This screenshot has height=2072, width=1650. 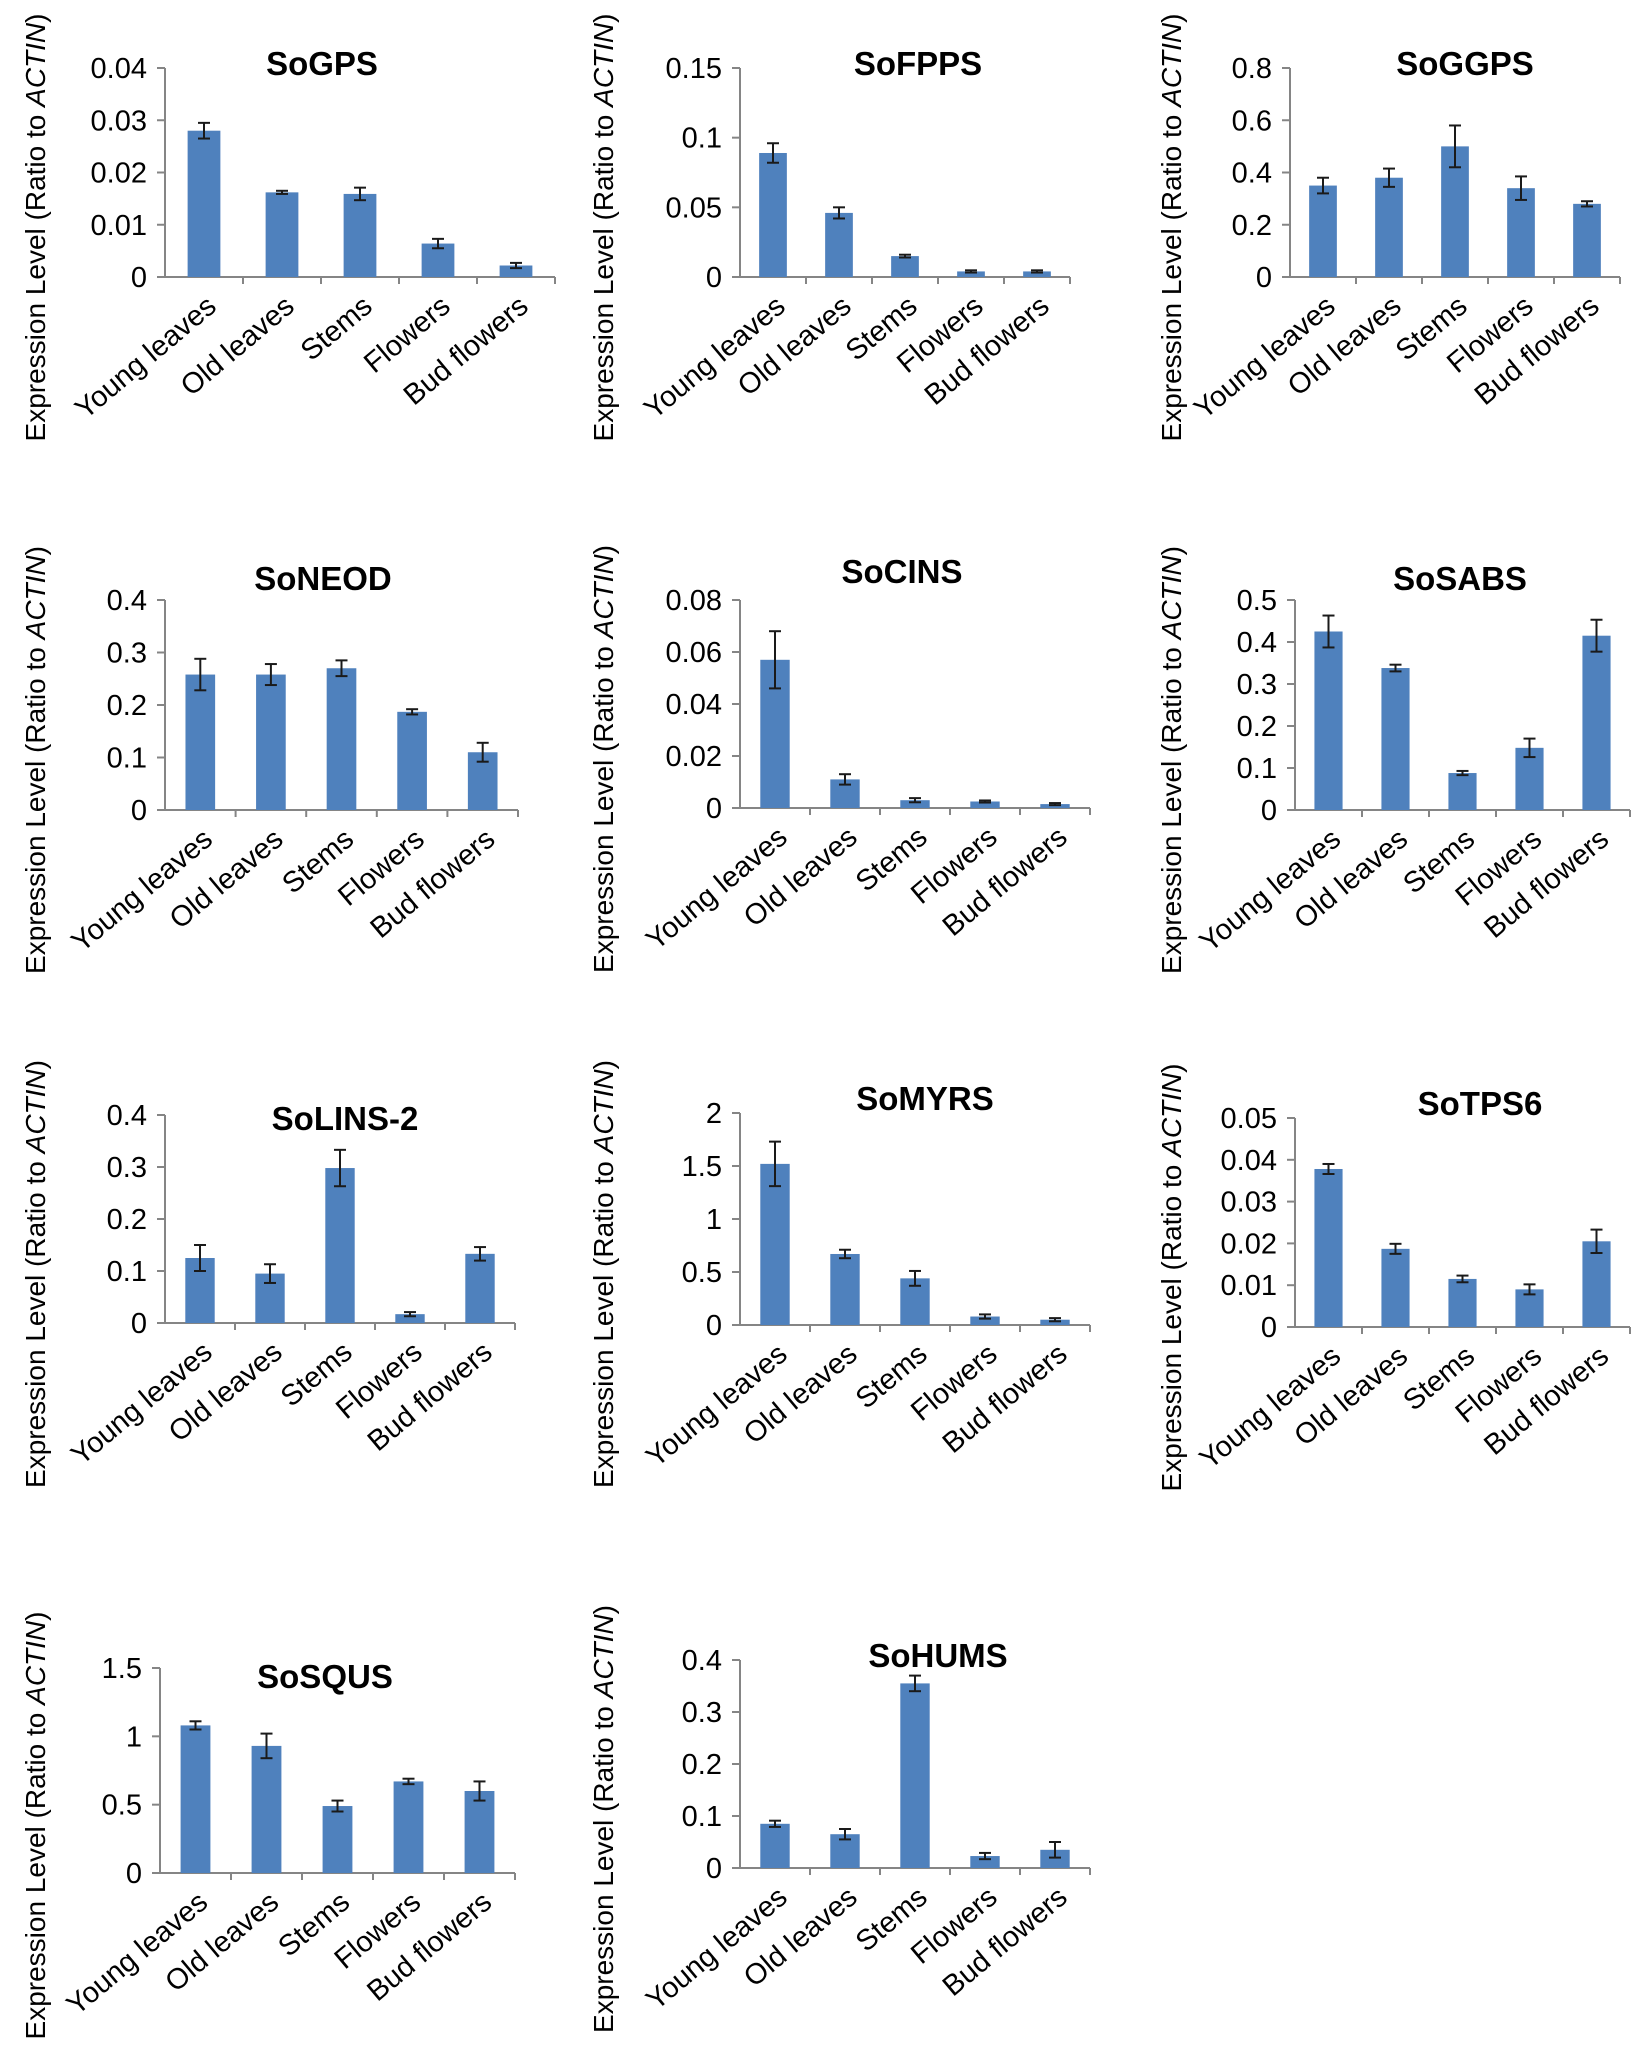 I want to click on y-tick-label: 0.5, so click(x=122, y=1806).